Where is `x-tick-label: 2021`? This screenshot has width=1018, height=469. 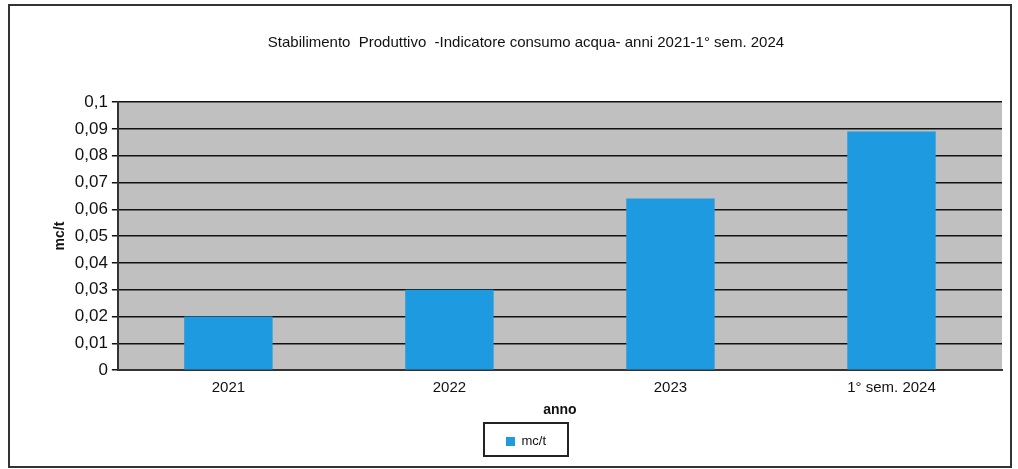
x-tick-label: 2021 is located at coordinates (228, 387).